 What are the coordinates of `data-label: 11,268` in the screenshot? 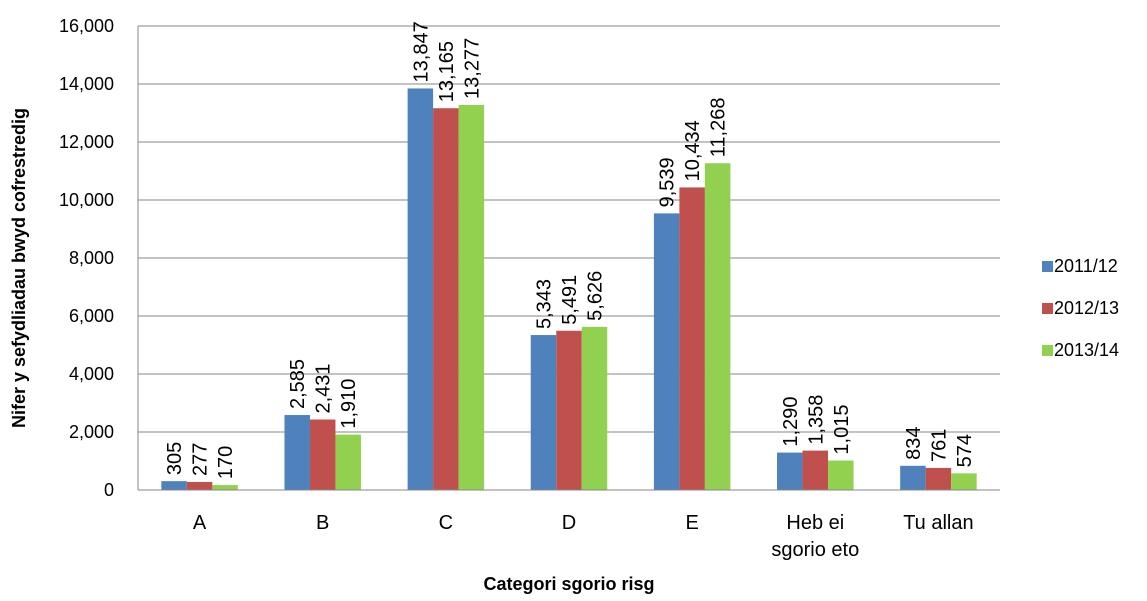 It's located at (719, 128).